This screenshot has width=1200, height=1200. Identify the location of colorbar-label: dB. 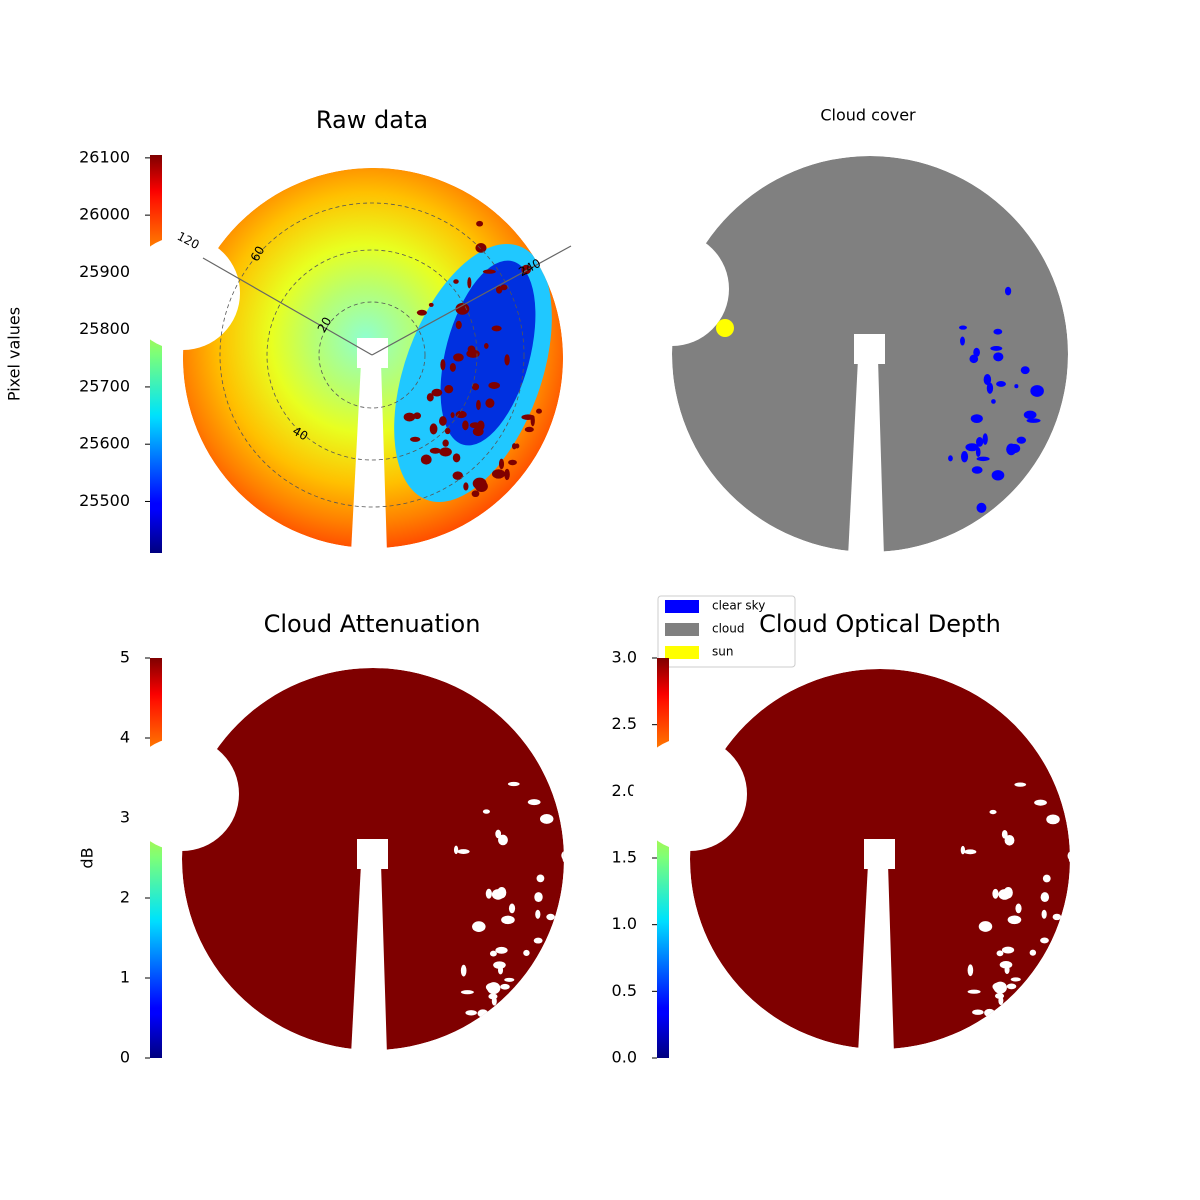
(87, 857).